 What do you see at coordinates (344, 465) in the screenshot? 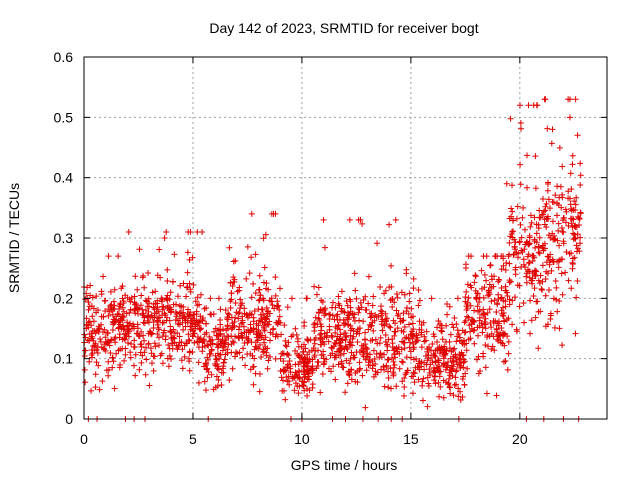
I see `x-axis-label: GPS time / hours` at bounding box center [344, 465].